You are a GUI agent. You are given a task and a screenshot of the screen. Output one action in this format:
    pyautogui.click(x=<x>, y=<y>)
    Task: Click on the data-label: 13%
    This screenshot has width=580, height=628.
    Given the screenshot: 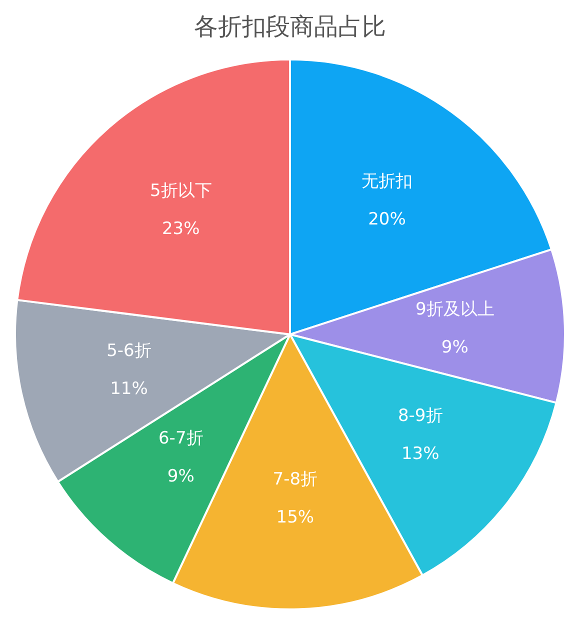 What is the action you would take?
    pyautogui.click(x=420, y=454)
    